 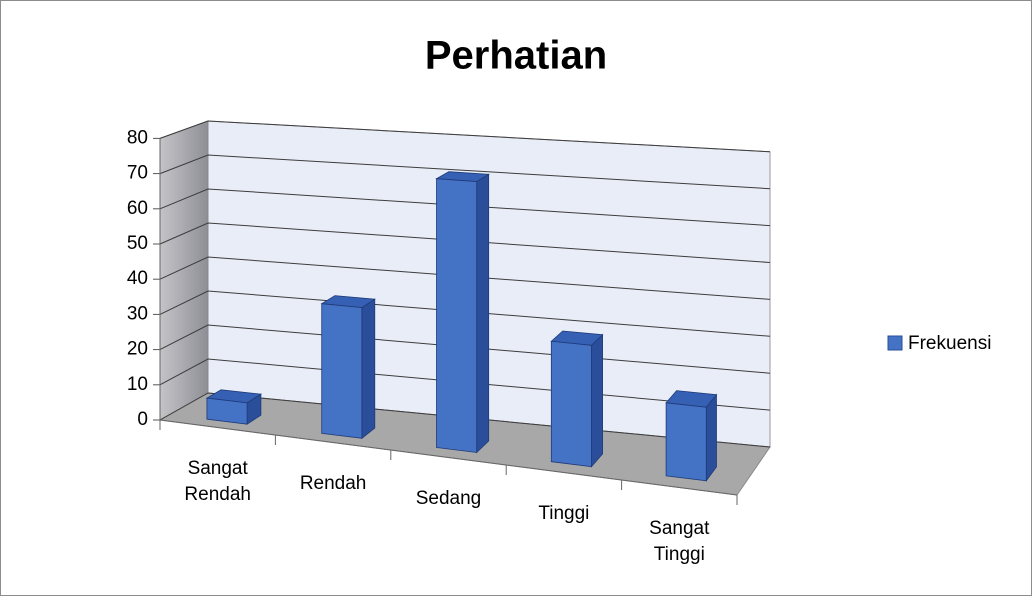 What do you see at coordinates (137, 208) in the screenshot?
I see `y-tick-label: 60` at bounding box center [137, 208].